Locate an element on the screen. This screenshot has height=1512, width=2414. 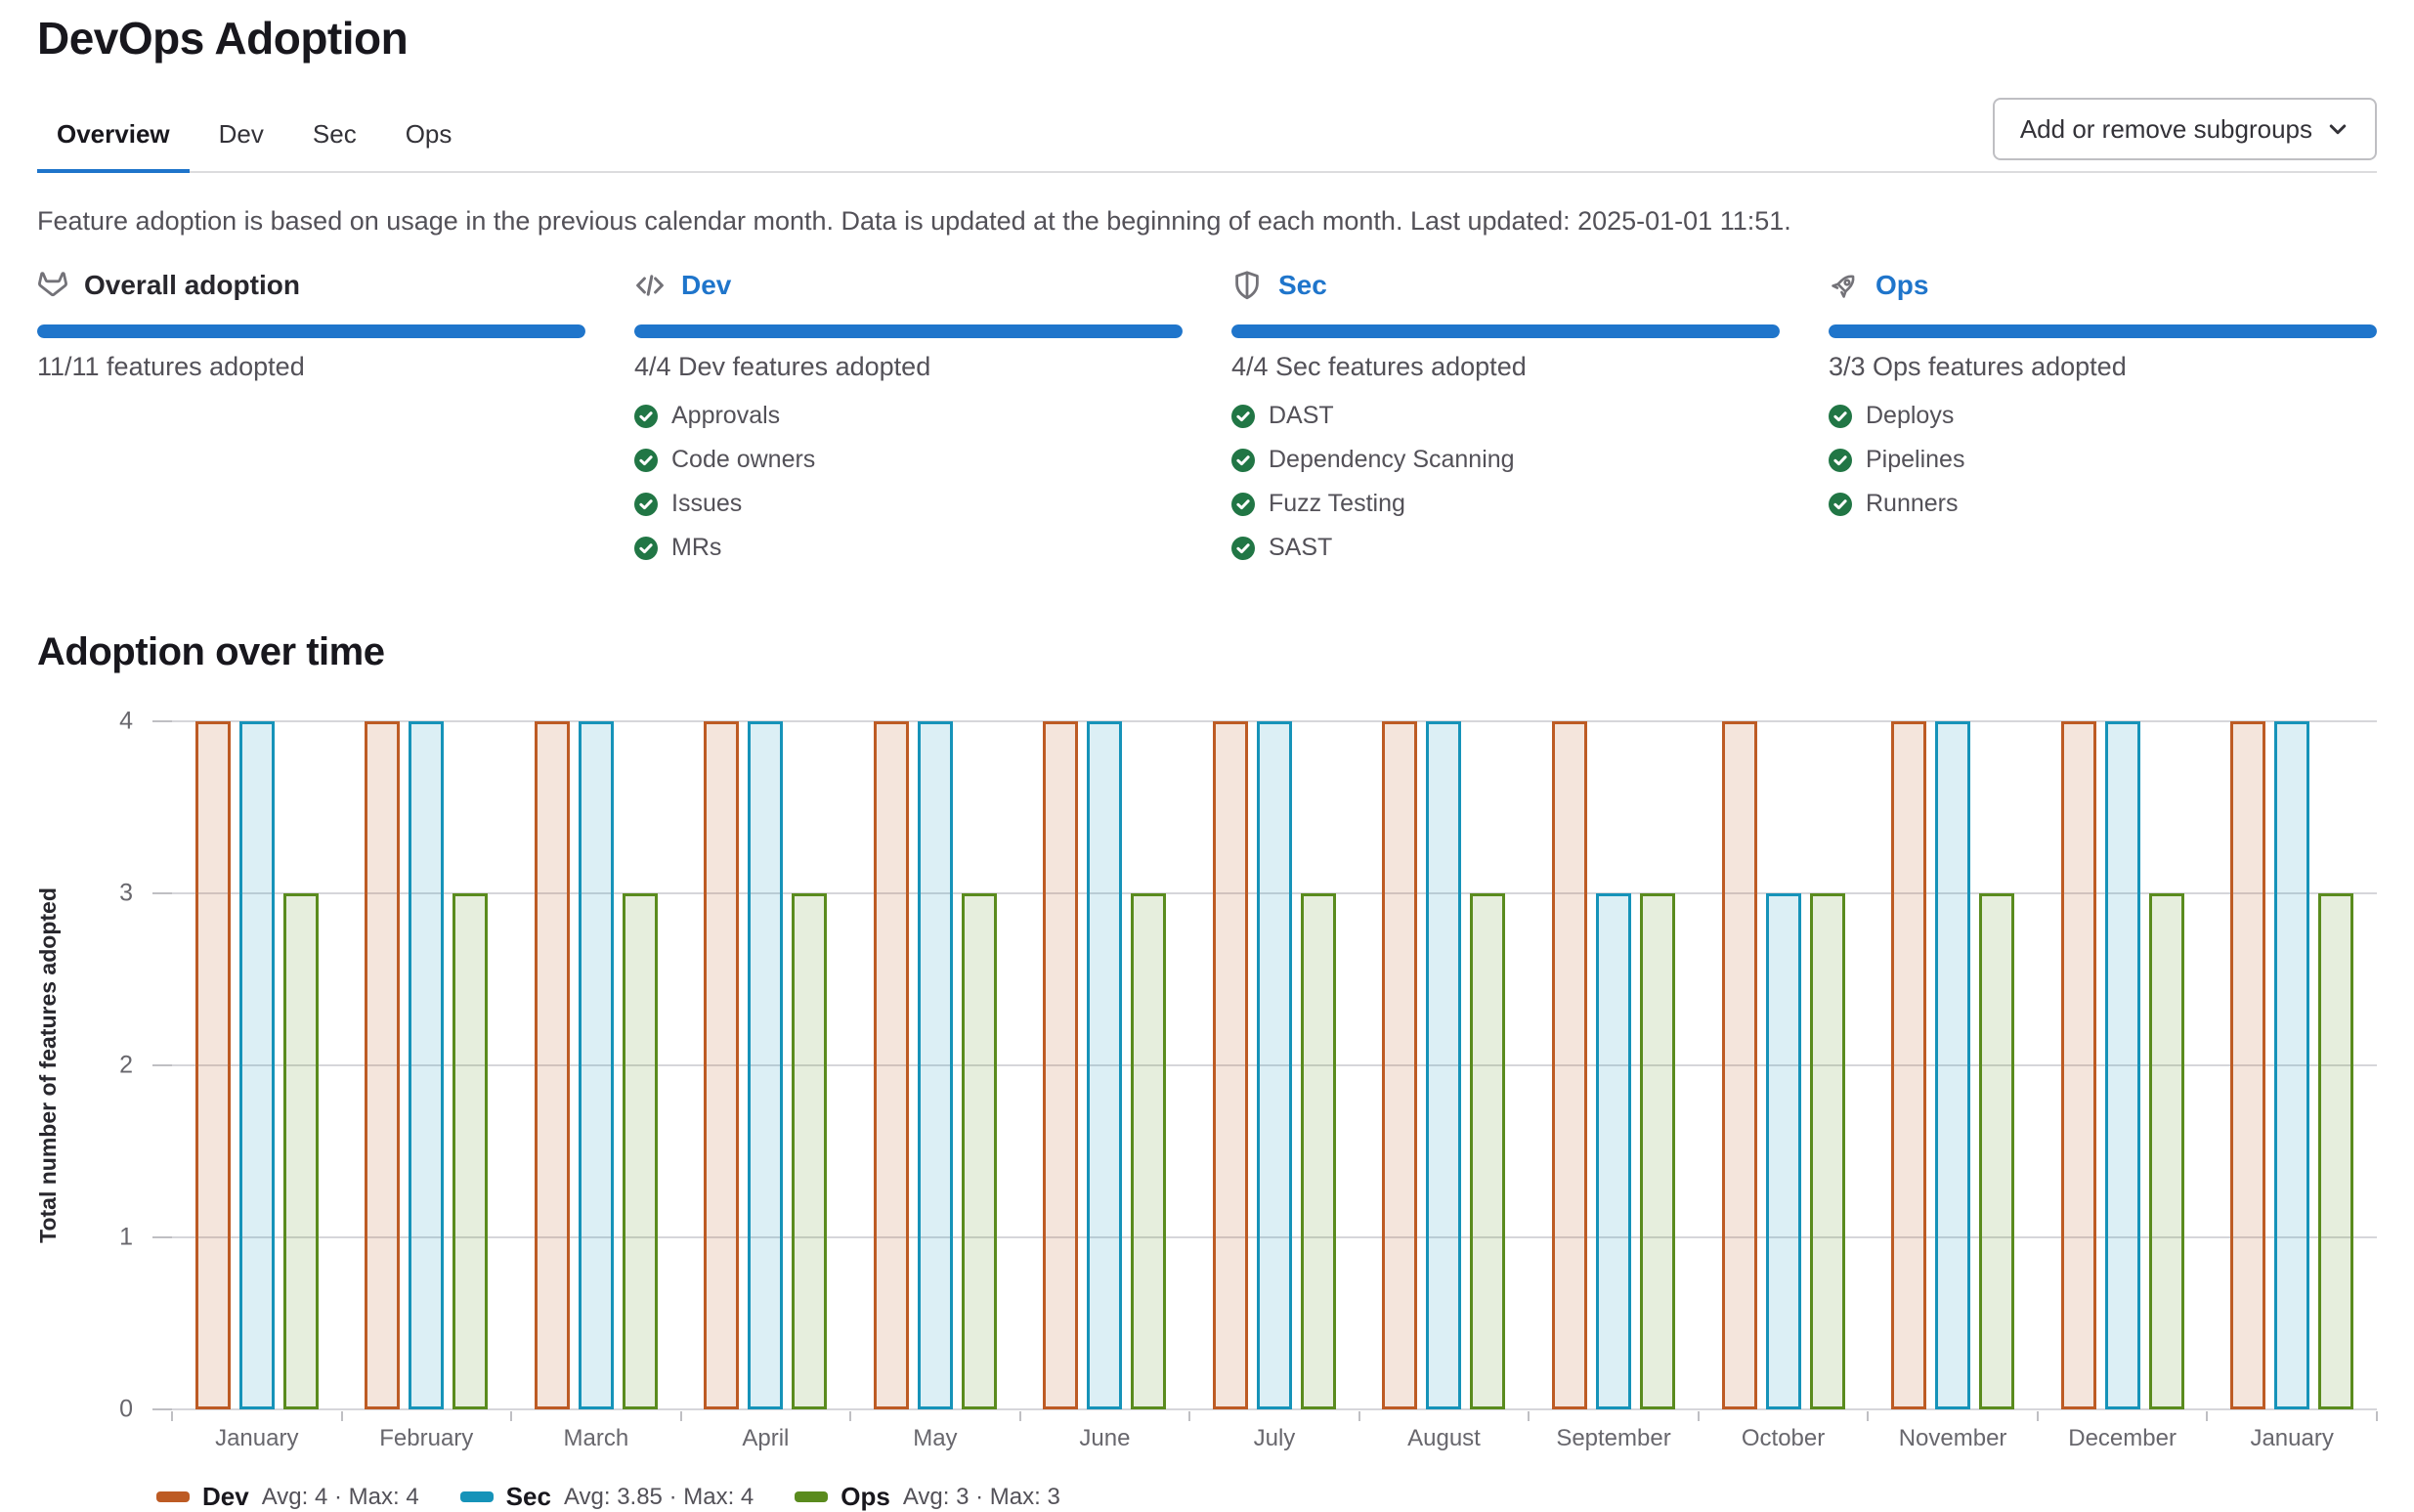
legend-item-dev: Dev Avg: 4 · Max: 4 is located at coordinates (287, 1497).